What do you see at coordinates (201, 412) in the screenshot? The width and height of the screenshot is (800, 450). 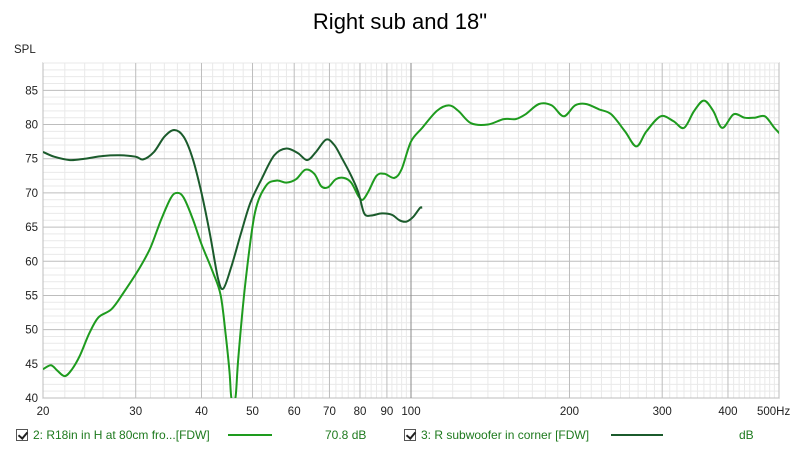 I see `x-tick-label: 40` at bounding box center [201, 412].